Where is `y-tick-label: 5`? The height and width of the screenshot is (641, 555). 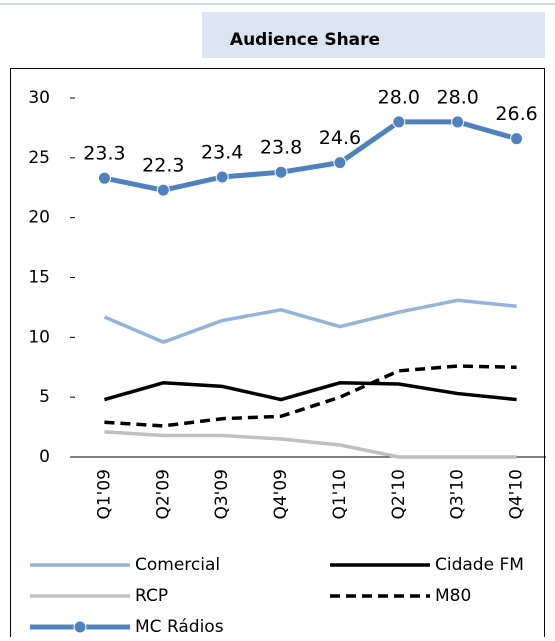 y-tick-label: 5 is located at coordinates (44, 397).